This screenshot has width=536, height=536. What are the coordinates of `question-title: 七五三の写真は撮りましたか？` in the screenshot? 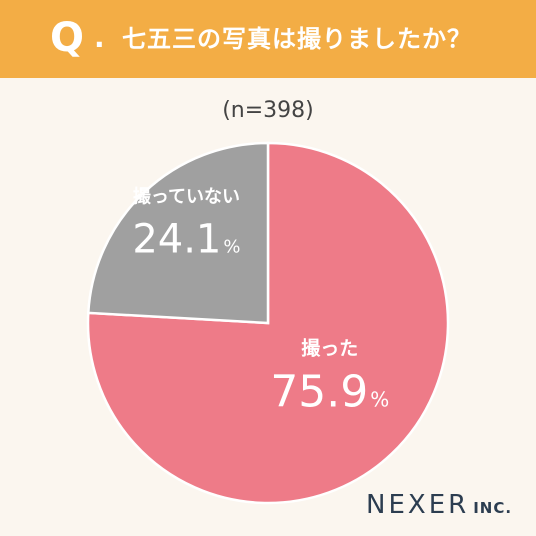 It's located at (297, 39).